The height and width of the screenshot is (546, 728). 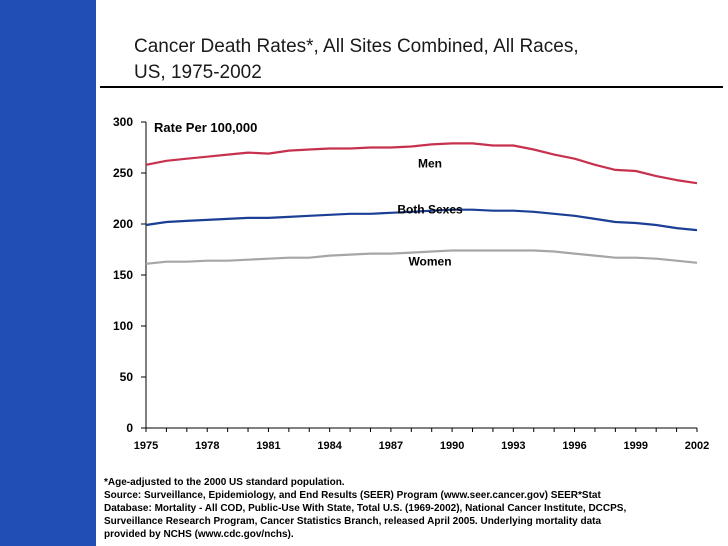 What do you see at coordinates (391, 446) in the screenshot?
I see `x-tick-label: 1987` at bounding box center [391, 446].